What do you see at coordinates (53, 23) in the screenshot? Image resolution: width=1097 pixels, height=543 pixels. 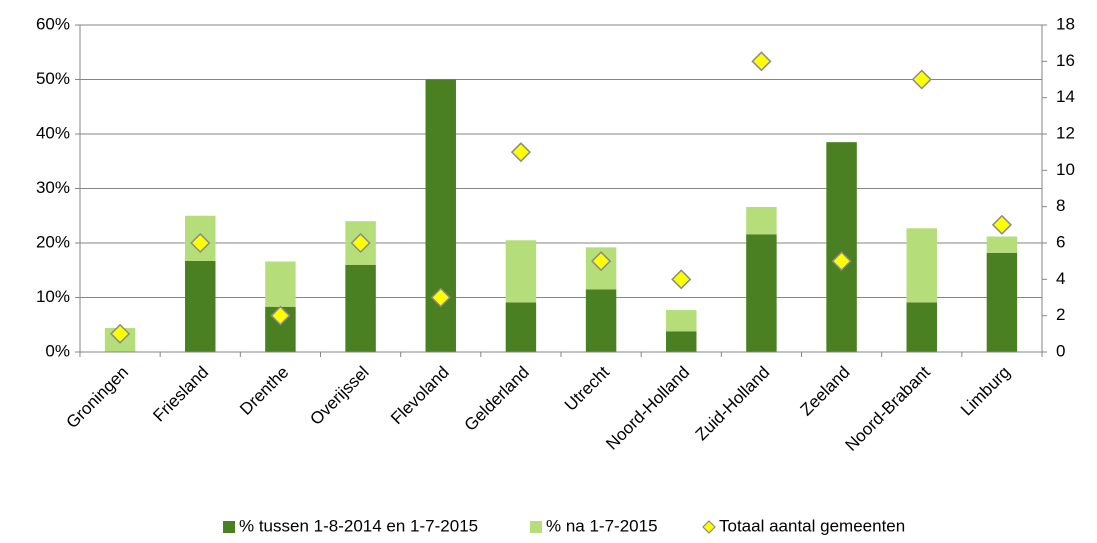 I see `y-tick-label: 60%` at bounding box center [53, 23].